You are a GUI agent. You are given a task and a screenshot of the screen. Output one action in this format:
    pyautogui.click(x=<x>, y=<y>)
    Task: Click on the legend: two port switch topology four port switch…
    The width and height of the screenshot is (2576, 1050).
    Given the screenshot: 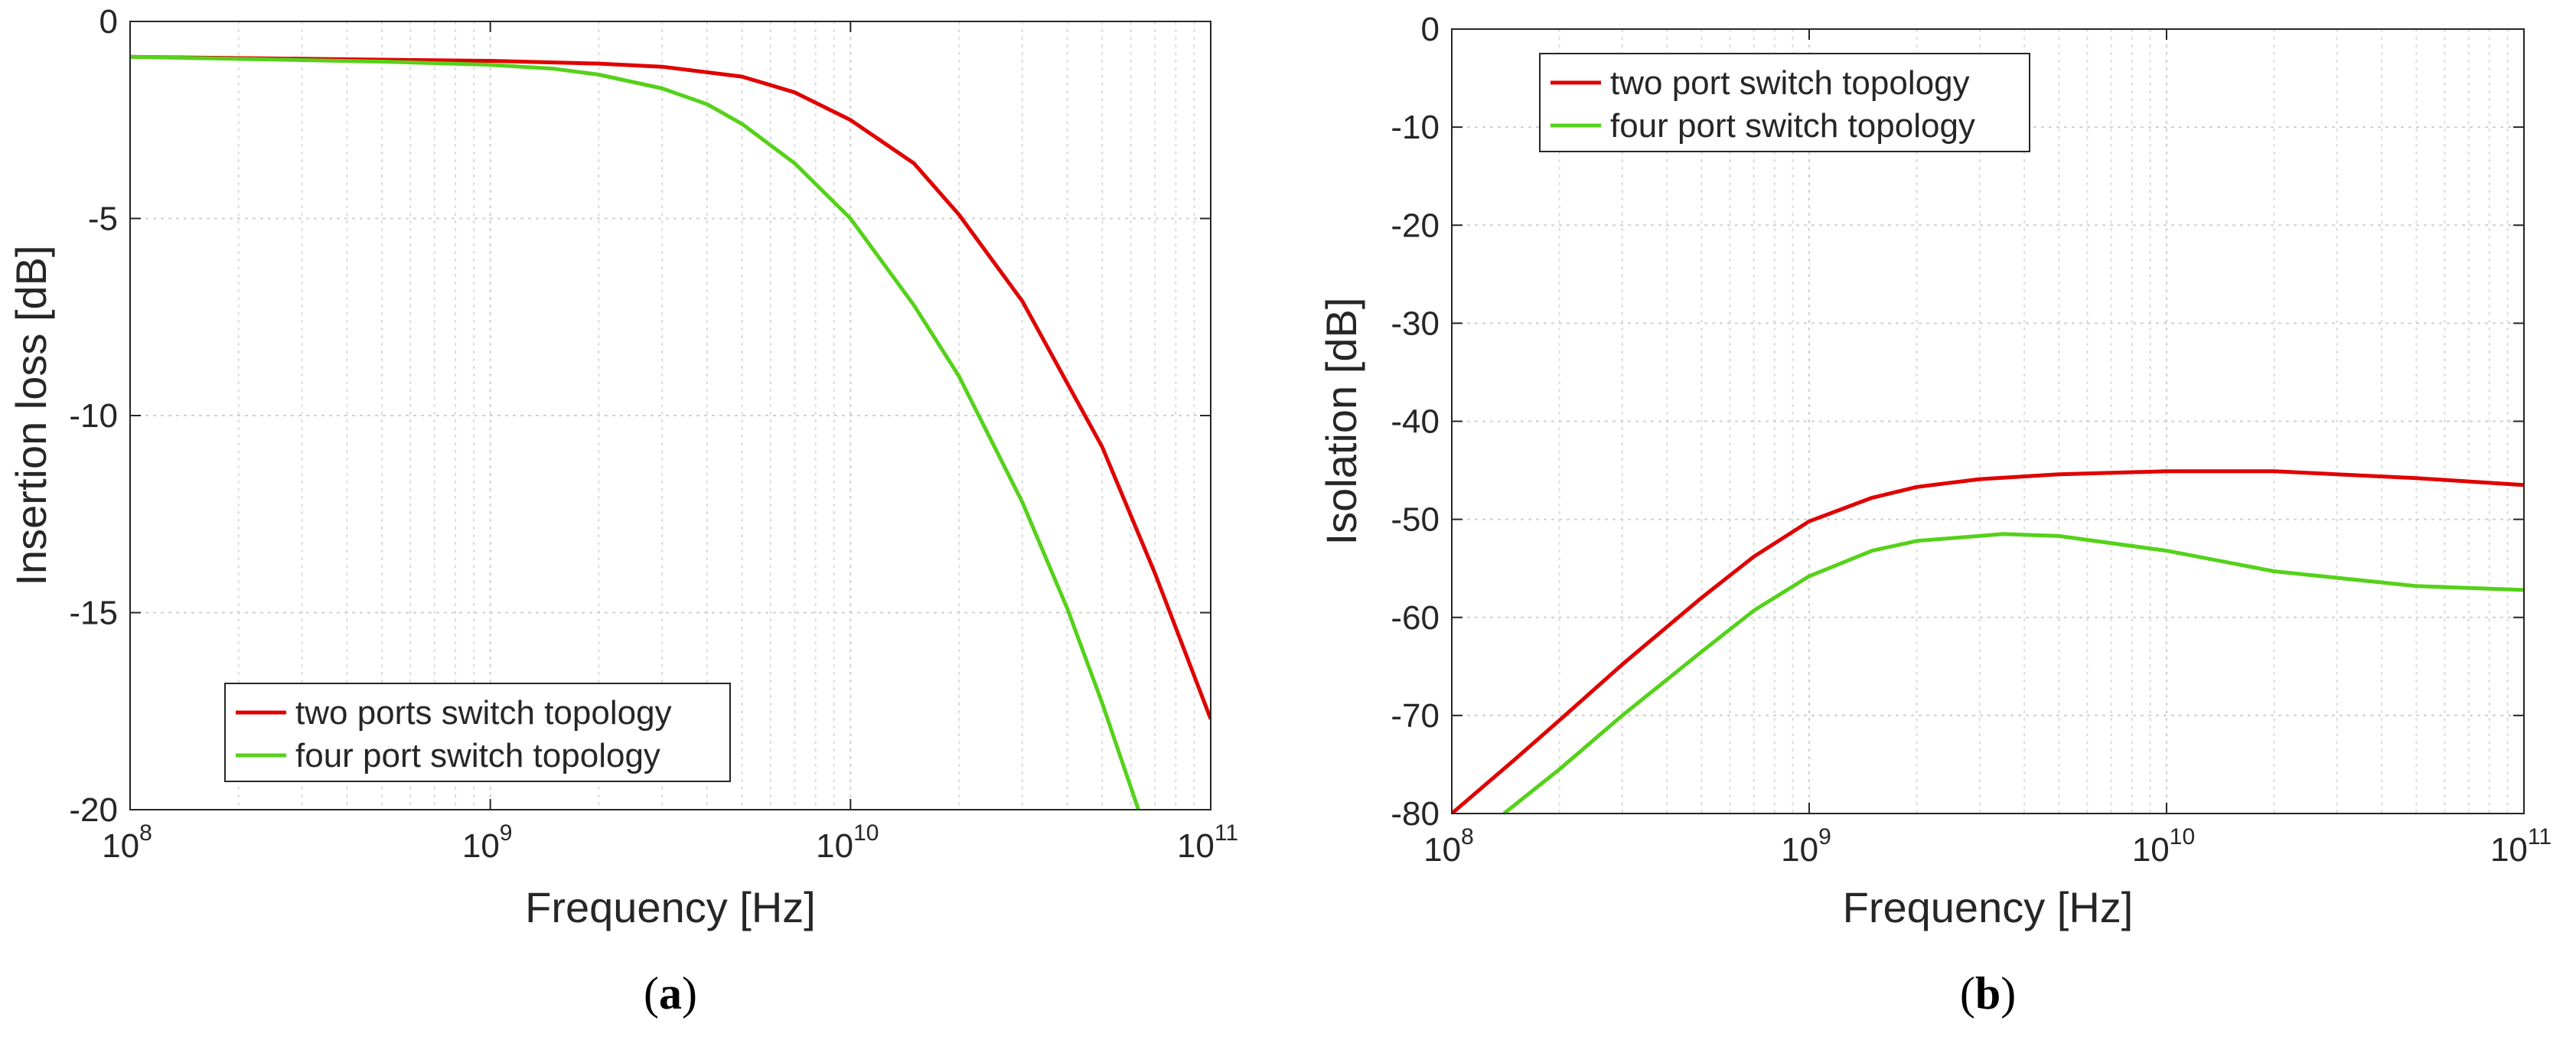 What is the action you would take?
    pyautogui.click(x=1785, y=102)
    